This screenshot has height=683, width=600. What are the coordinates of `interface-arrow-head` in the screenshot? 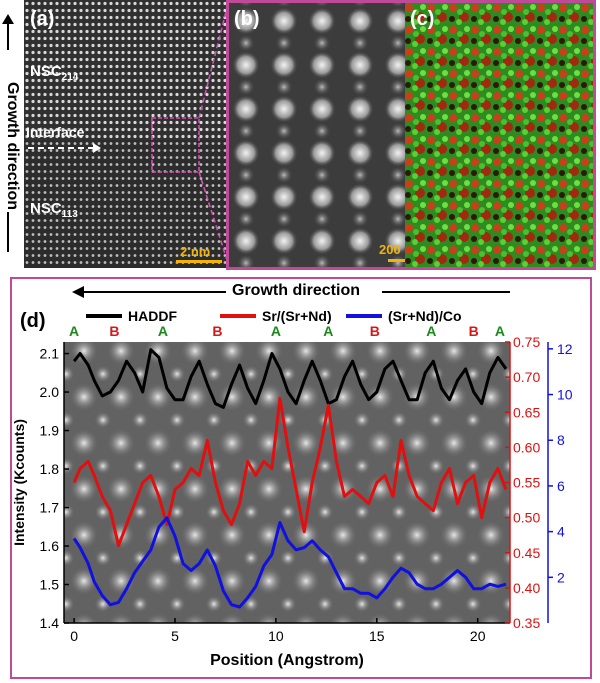 It's located at (97, 148).